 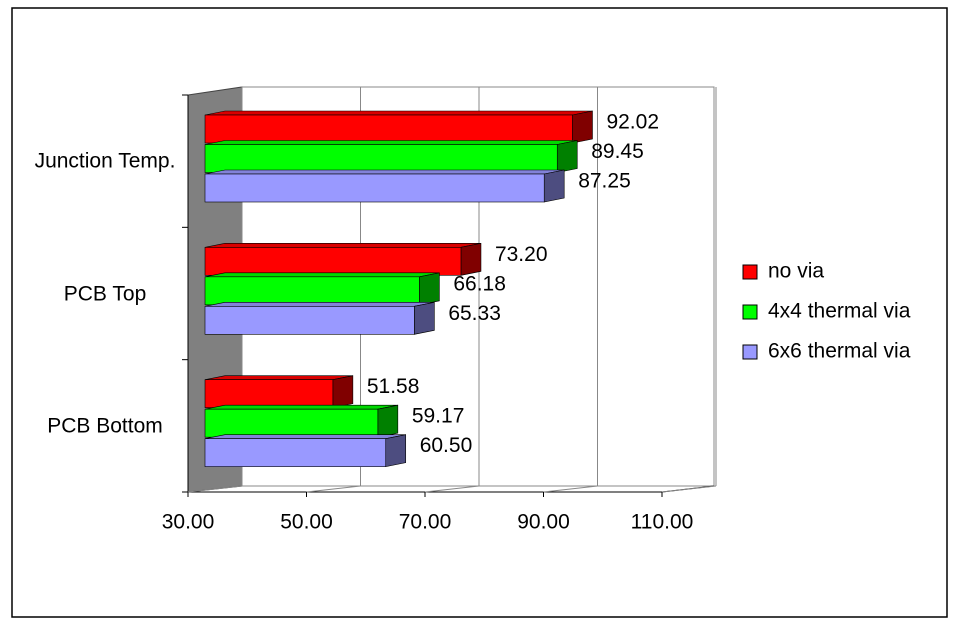 What do you see at coordinates (438, 416) in the screenshot?
I see `value-label: 59.17` at bounding box center [438, 416].